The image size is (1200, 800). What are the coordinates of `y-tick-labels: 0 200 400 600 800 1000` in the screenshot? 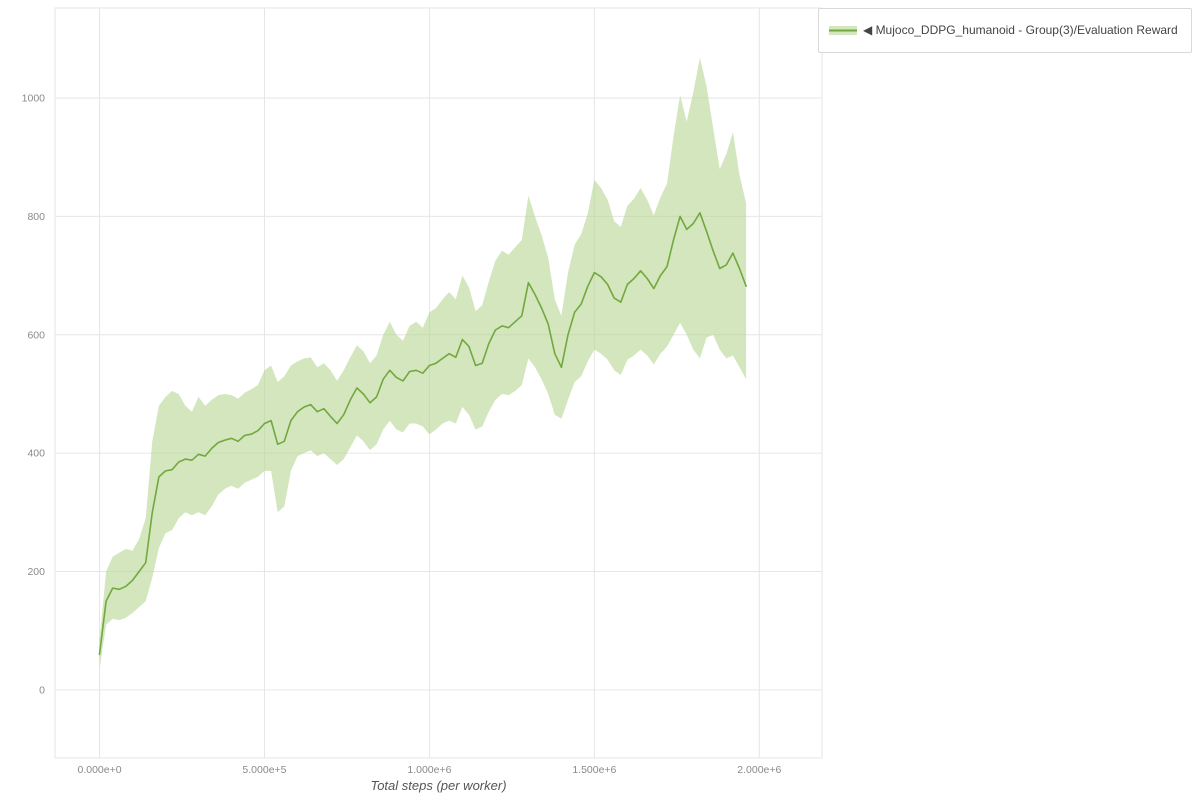 It's located at (34, 394).